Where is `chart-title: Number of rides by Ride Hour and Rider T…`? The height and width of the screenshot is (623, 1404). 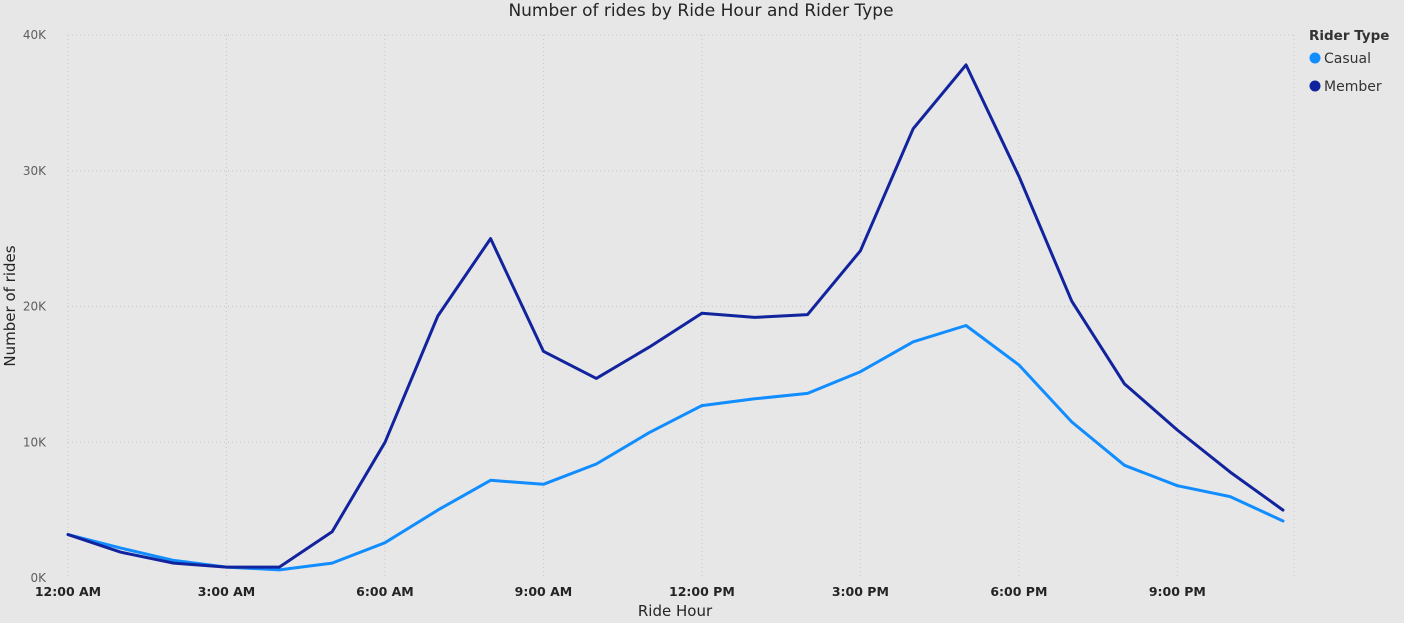
chart-title: Number of rides by Ride Hour and Rider T… is located at coordinates (700, 11).